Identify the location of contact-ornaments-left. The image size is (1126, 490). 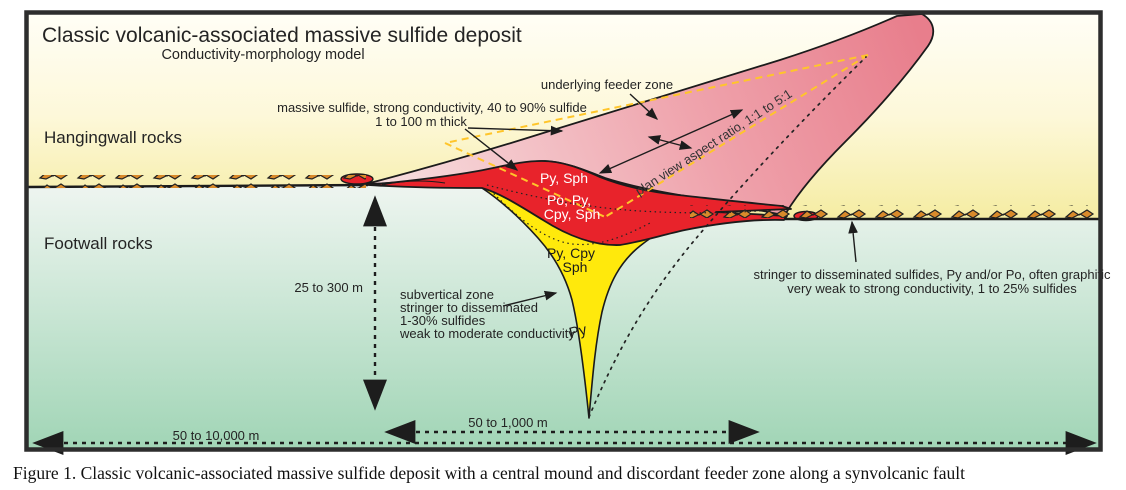
(199, 181).